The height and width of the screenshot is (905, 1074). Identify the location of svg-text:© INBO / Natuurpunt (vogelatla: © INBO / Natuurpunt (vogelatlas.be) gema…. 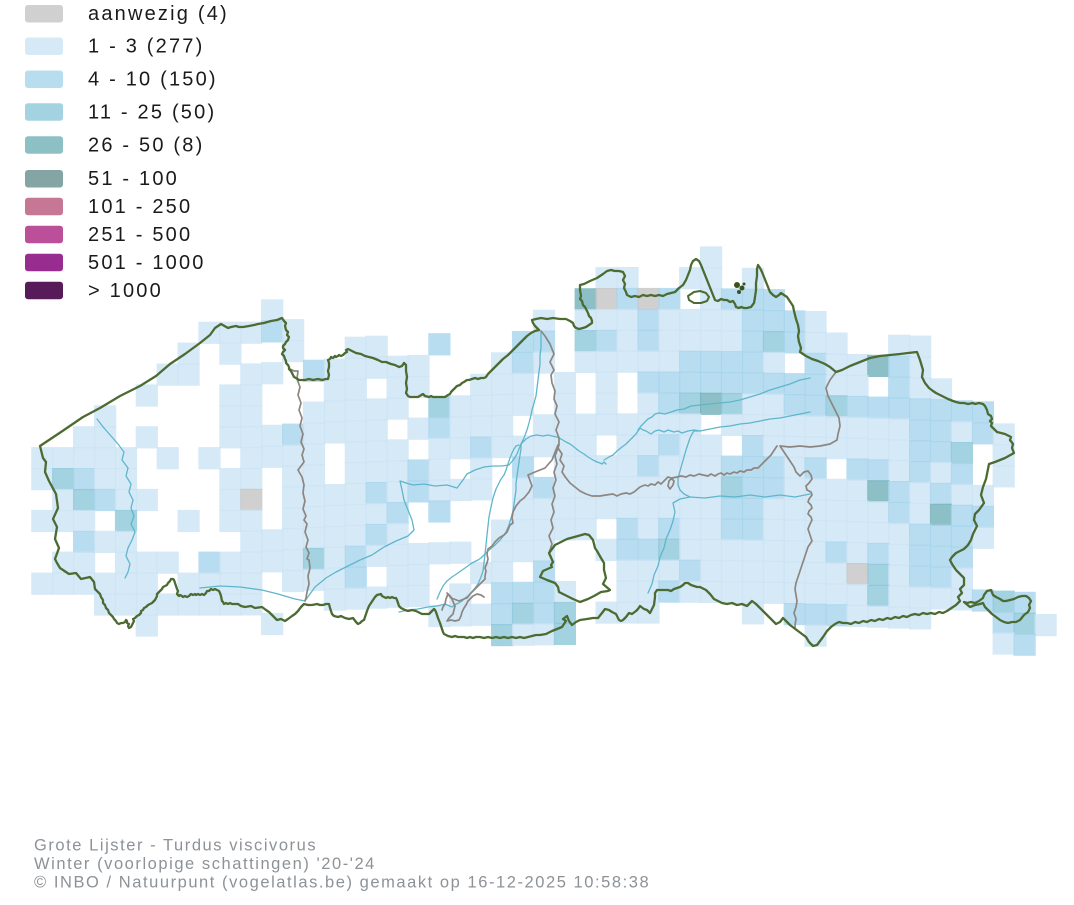
(342, 883).